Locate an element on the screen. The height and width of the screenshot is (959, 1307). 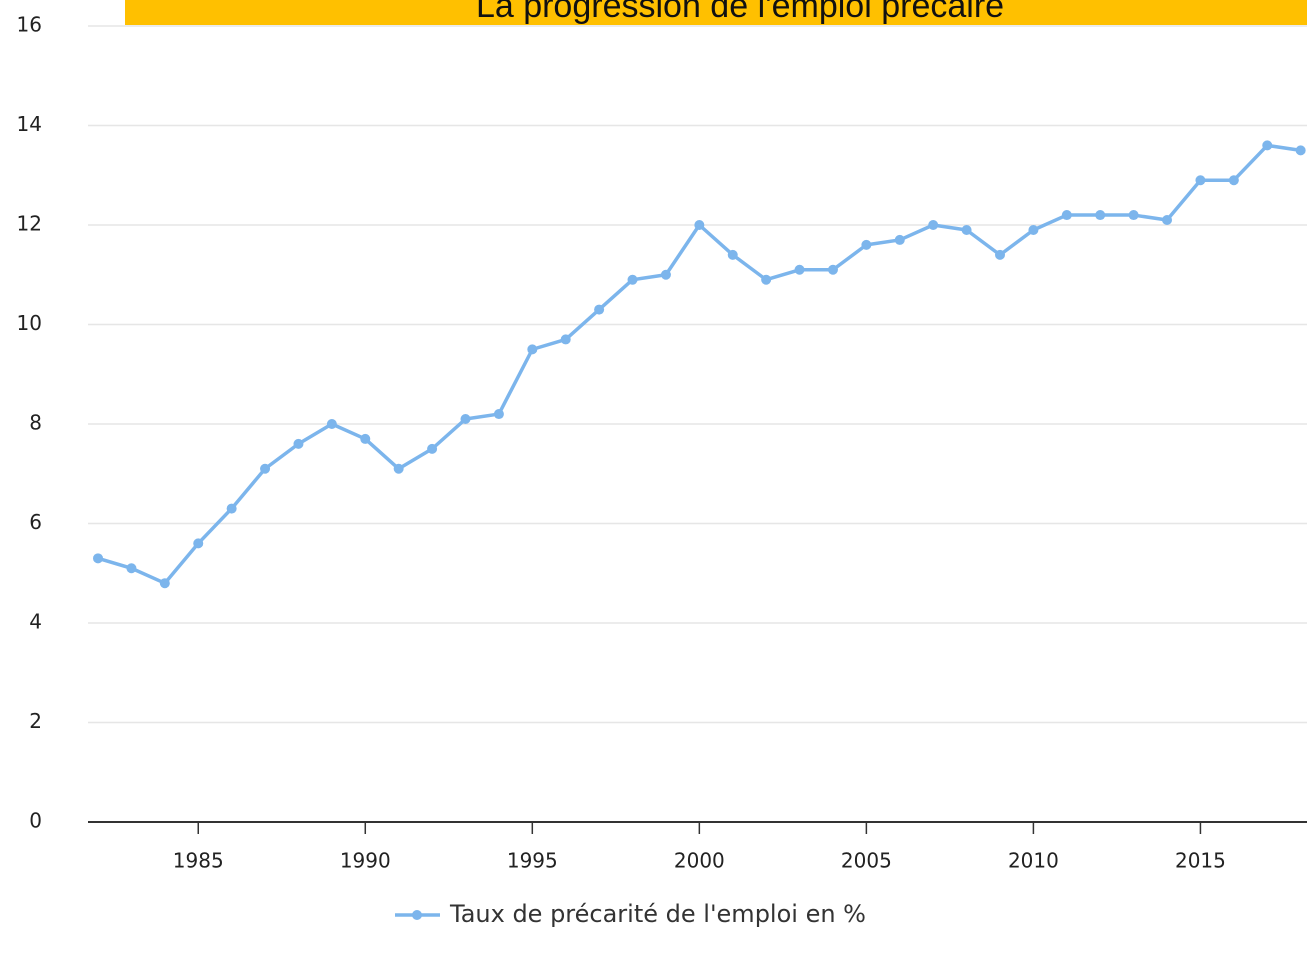
y-tick-label: 8 is located at coordinates (35, 423).